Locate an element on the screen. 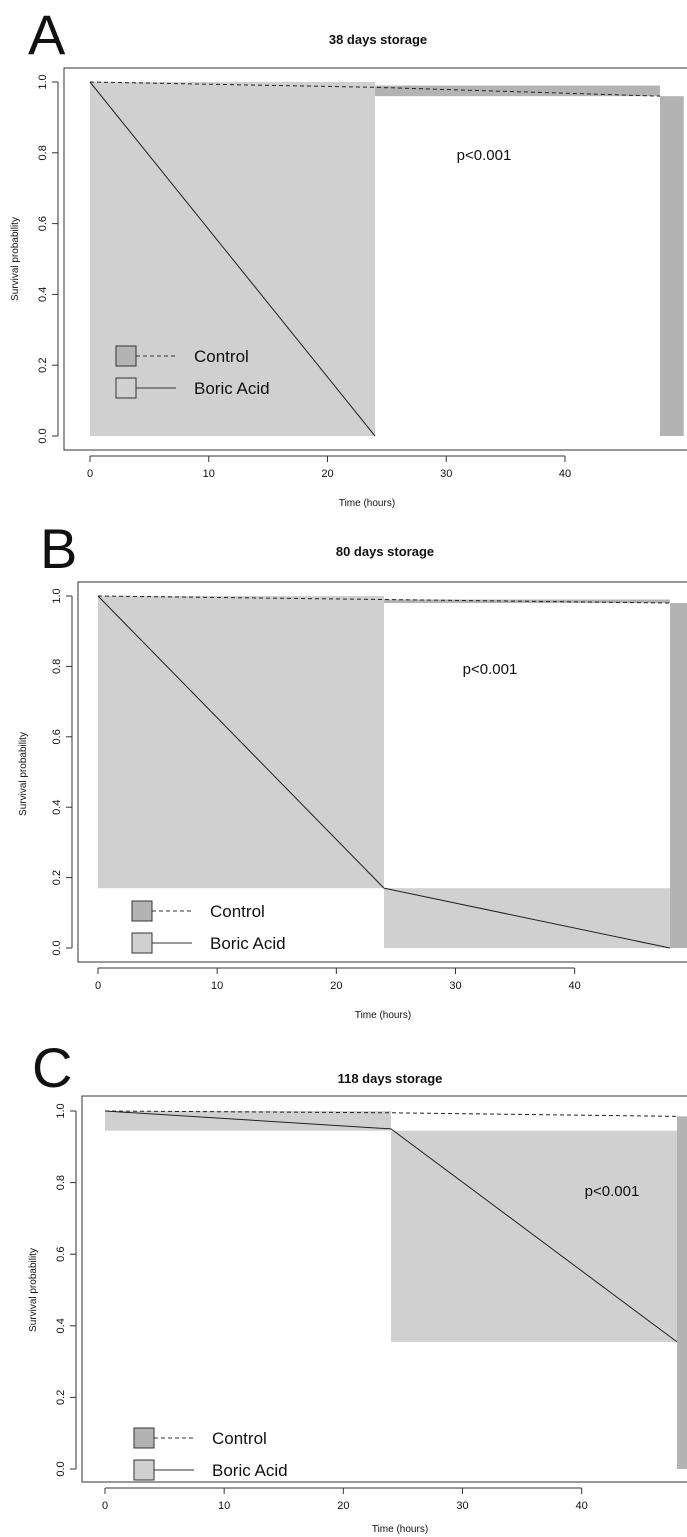 This screenshot has height=1537, width=687. chart-title: 118 days storage is located at coordinates (390, 1078).